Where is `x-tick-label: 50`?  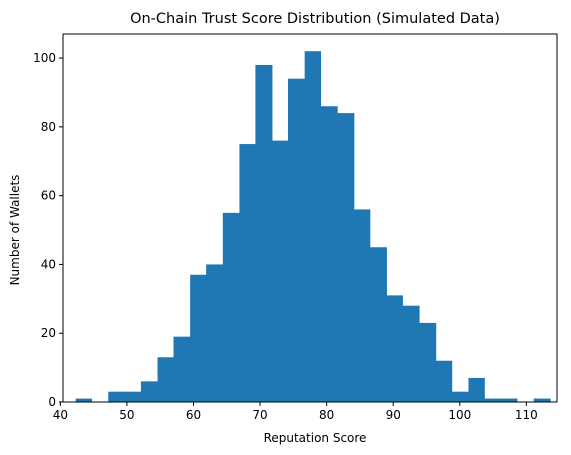
x-tick-label: 50 is located at coordinates (126, 415).